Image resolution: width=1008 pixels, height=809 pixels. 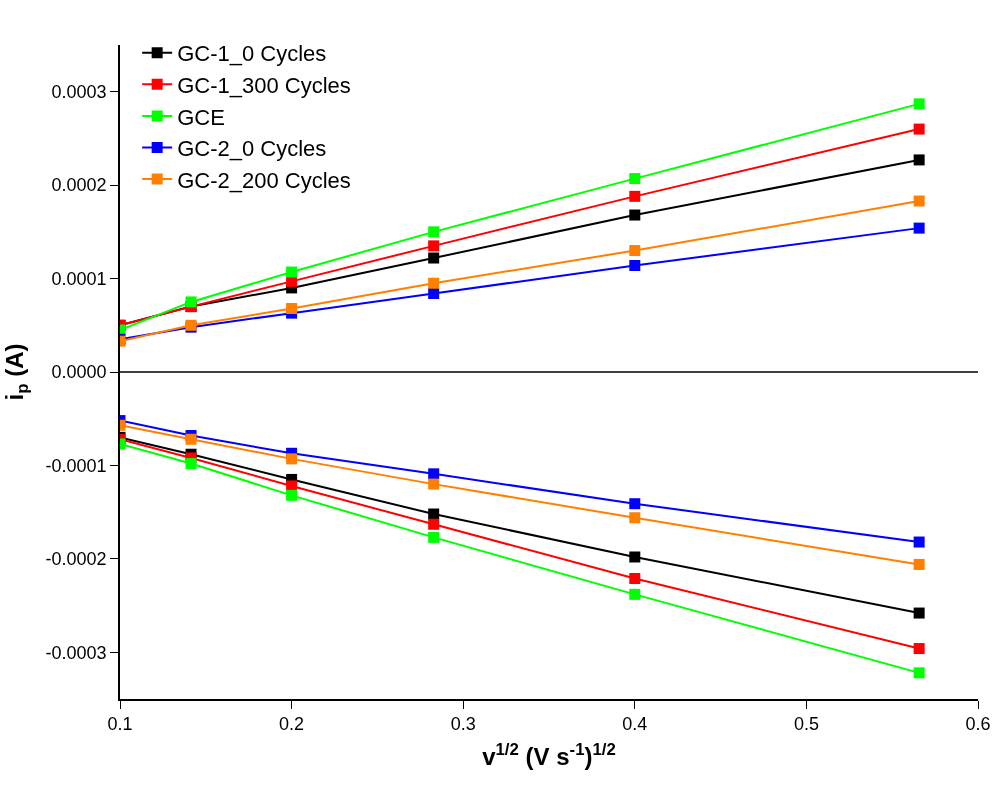 I want to click on legend-label: GC-1_300 Cycles, so click(x=264, y=85).